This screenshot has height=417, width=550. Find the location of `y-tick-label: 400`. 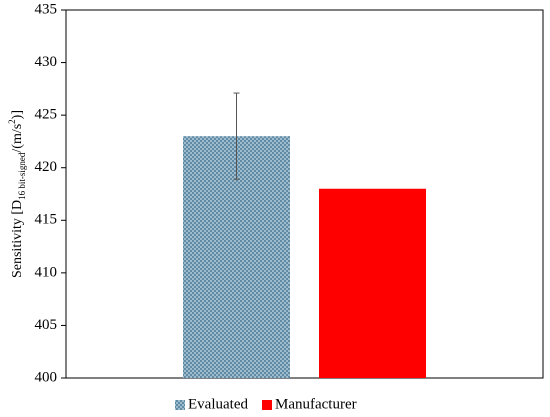

y-tick-label: 400 is located at coordinates (46, 377).